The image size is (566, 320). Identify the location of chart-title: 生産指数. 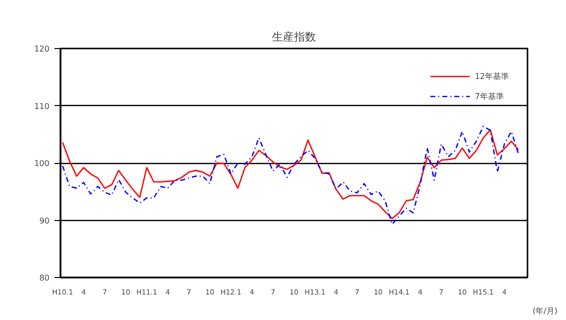
(294, 37).